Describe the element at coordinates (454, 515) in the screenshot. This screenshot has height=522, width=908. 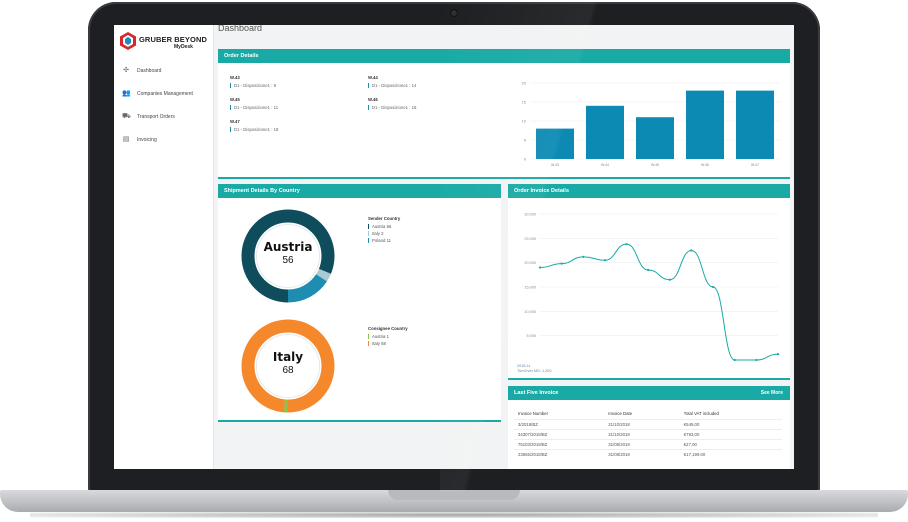
I see `laptop-shadow` at that location.